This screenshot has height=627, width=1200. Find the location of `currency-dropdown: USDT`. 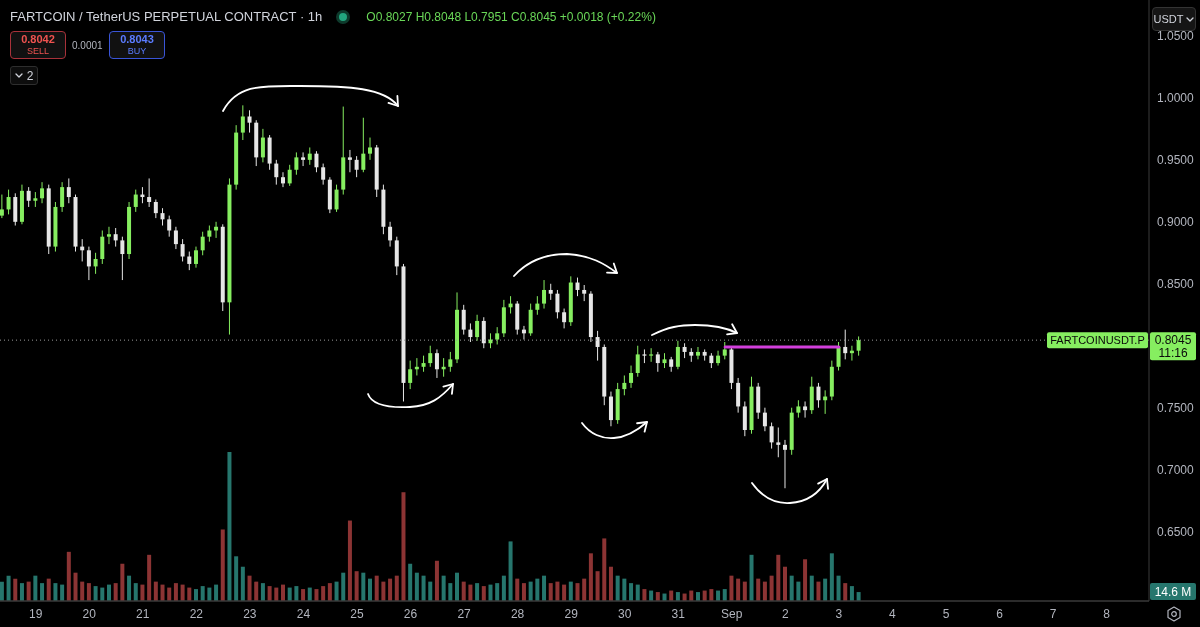

currency-dropdown: USDT is located at coordinates (1174, 19).